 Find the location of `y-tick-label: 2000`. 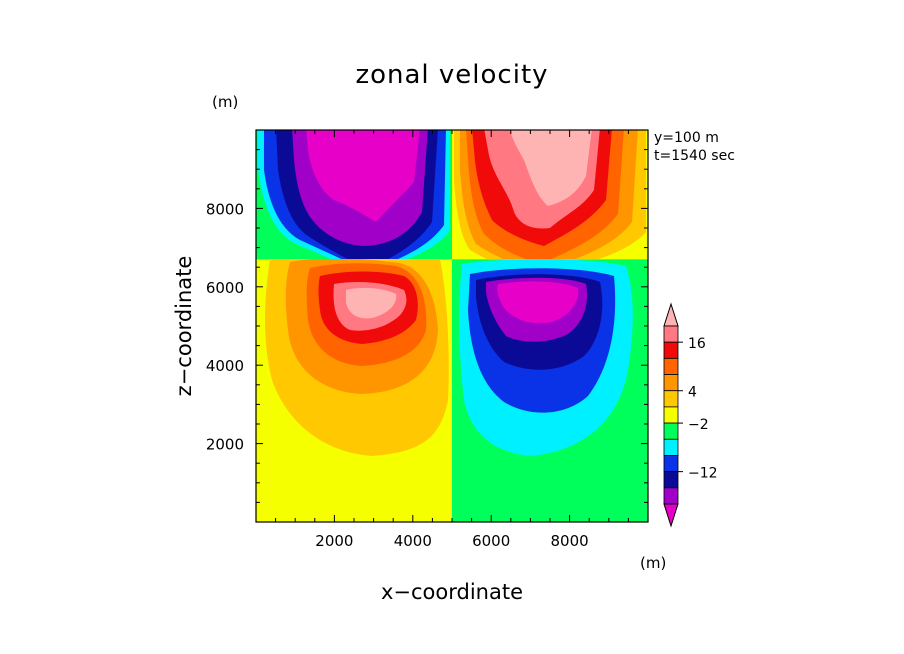

y-tick-label: 2000 is located at coordinates (225, 445).